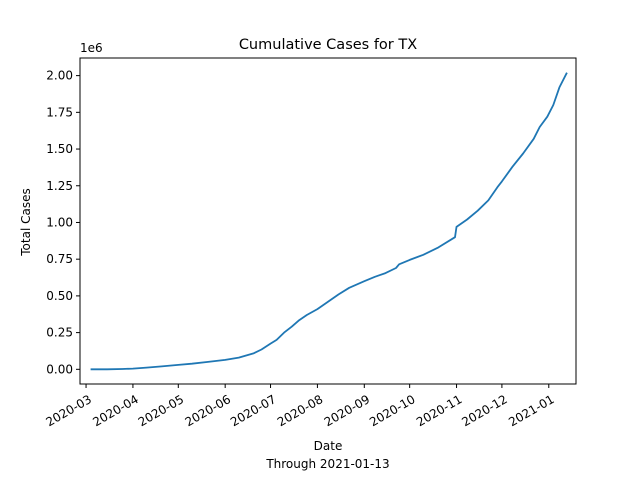 This screenshot has width=640, height=480. Describe the element at coordinates (26, 222) in the screenshot. I see `y-axis-label: Total Cases` at that location.